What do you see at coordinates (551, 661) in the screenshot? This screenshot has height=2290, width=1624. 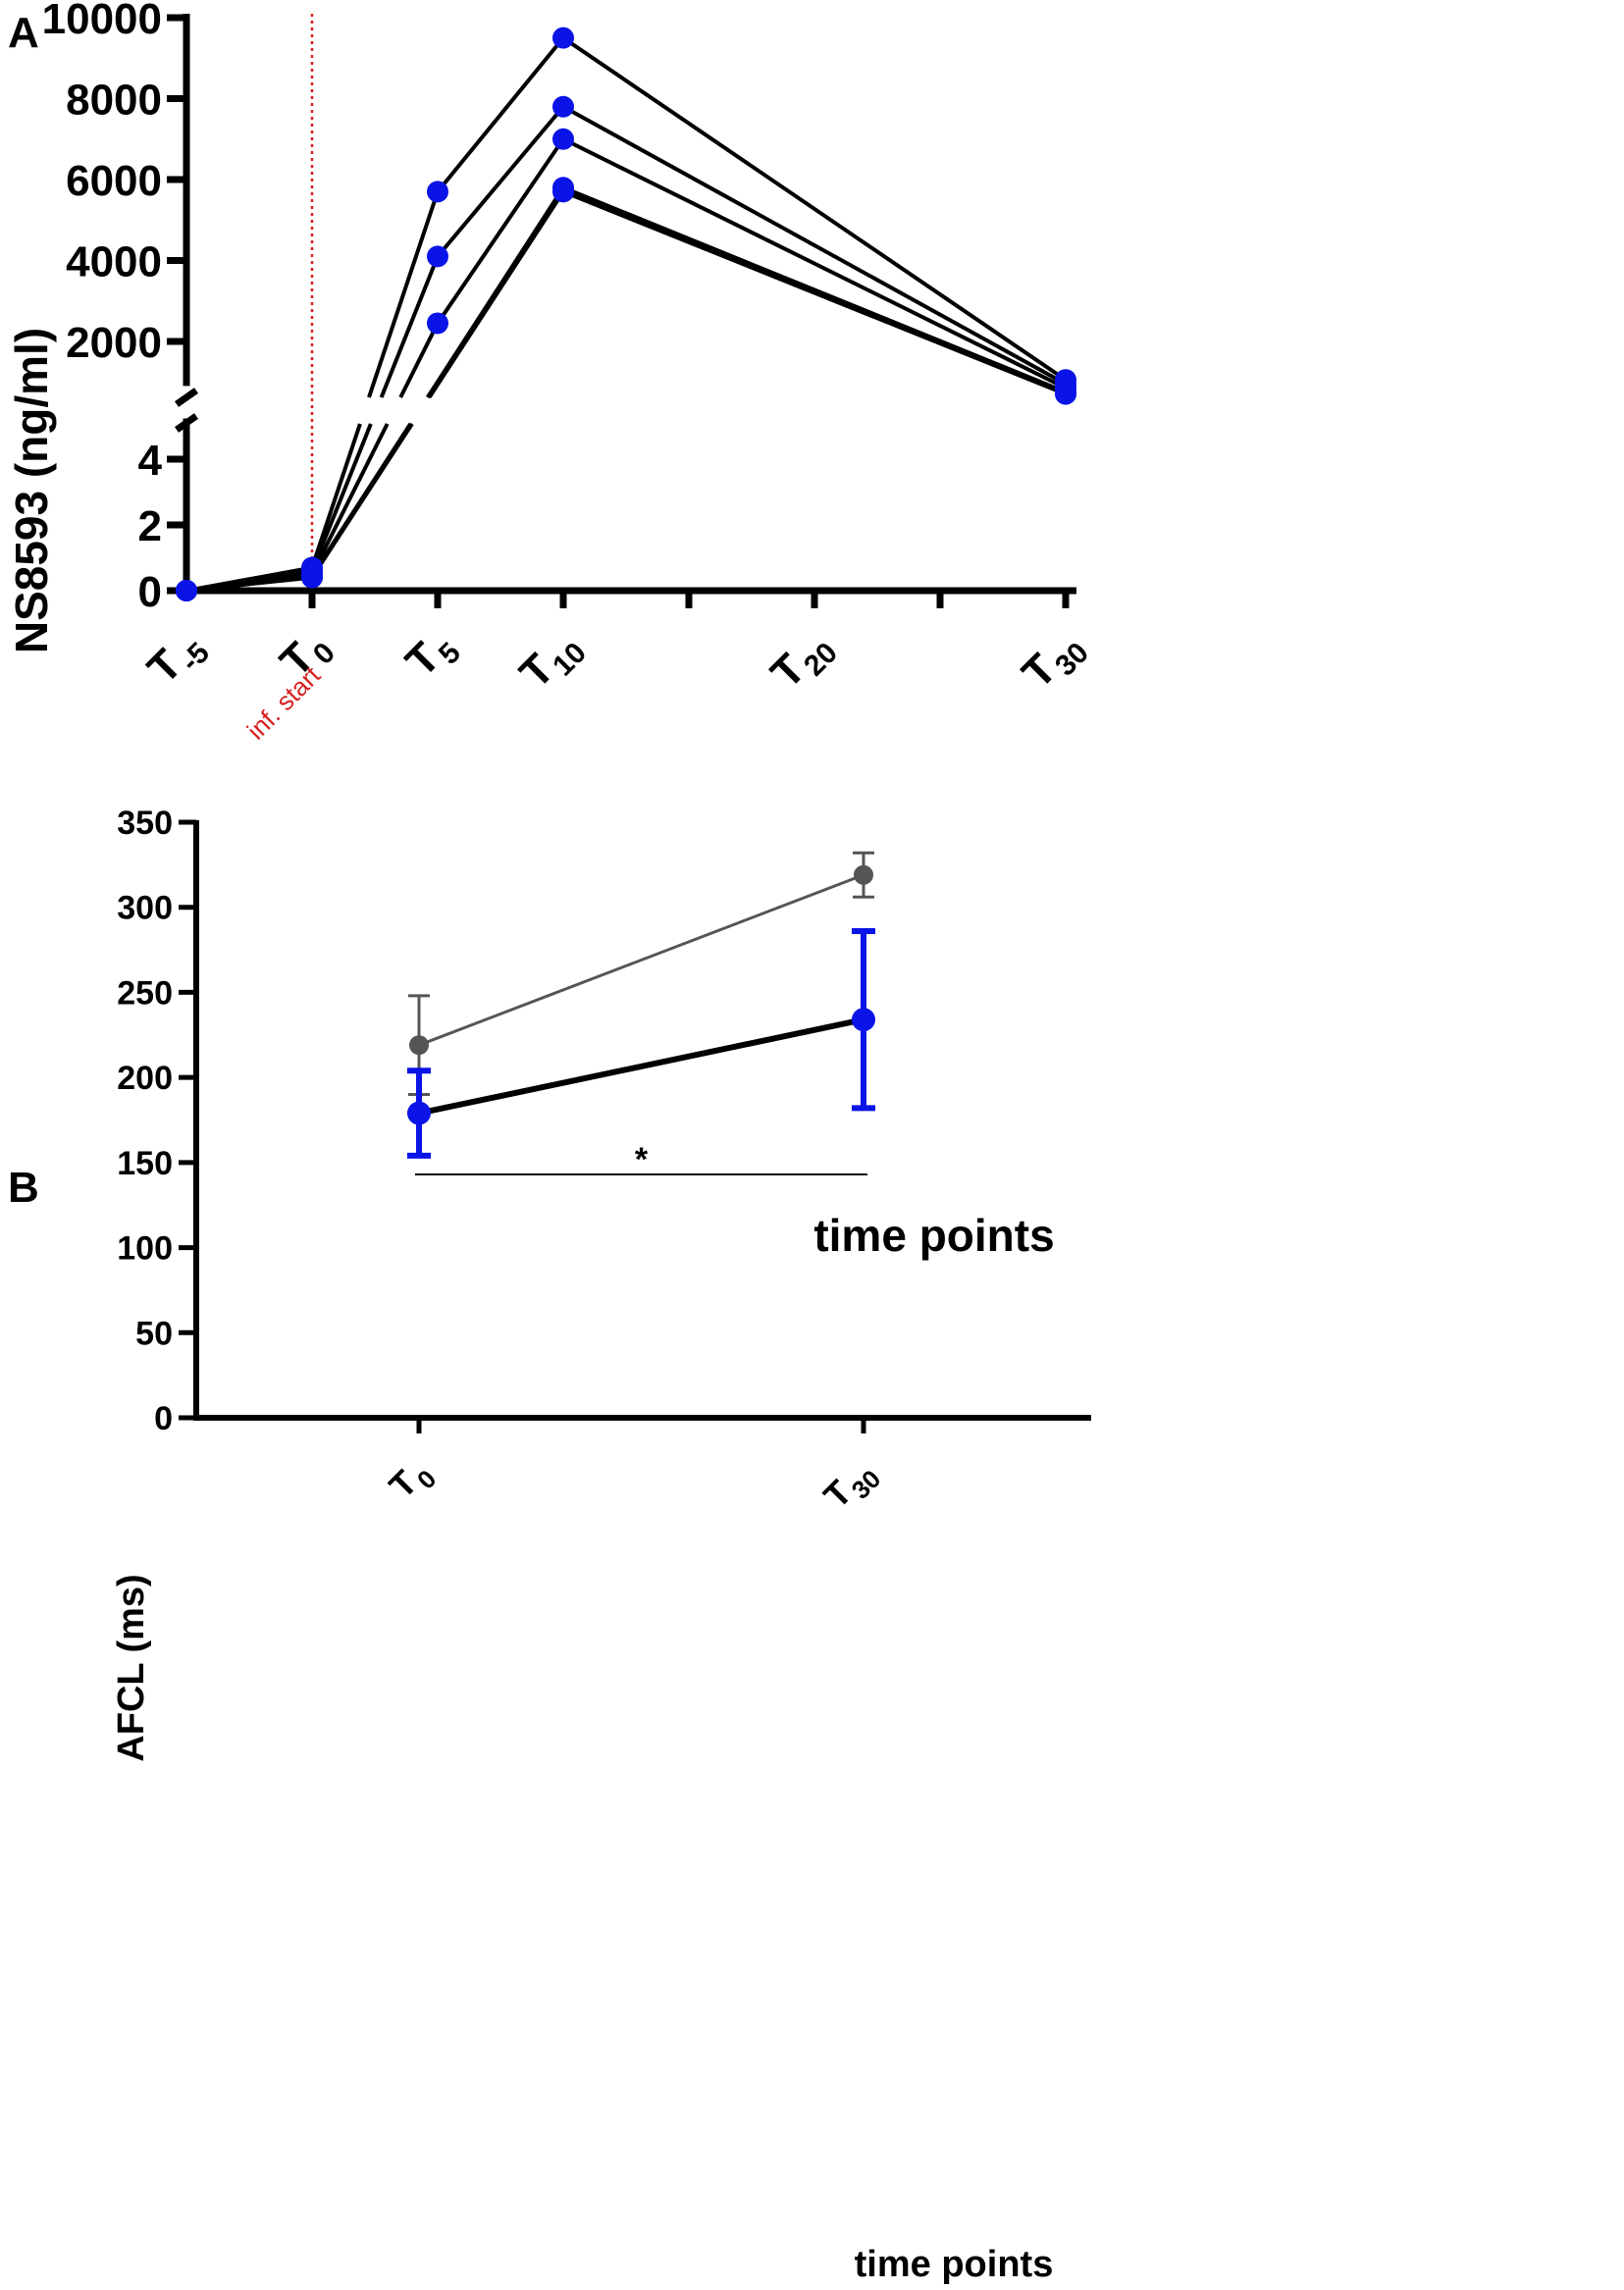 I see `x-tick-label: T10` at bounding box center [551, 661].